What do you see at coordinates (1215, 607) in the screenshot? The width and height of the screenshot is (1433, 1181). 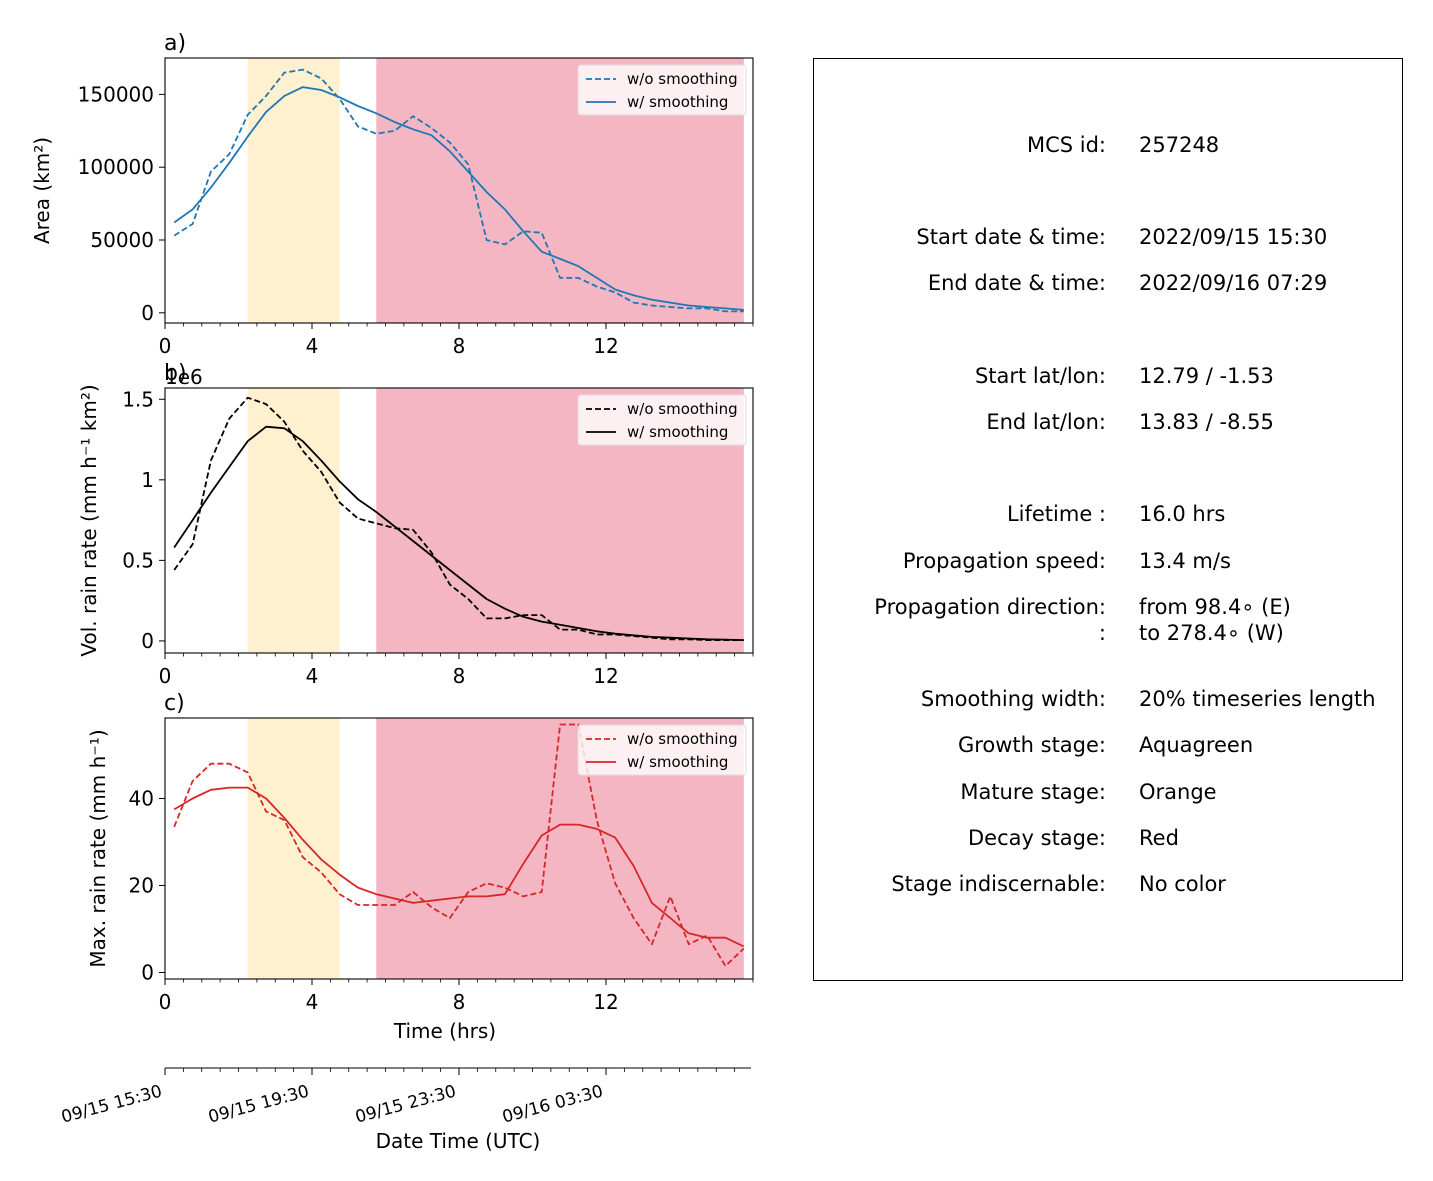 I see `info-value: from 98.4∘ (E)` at bounding box center [1215, 607].